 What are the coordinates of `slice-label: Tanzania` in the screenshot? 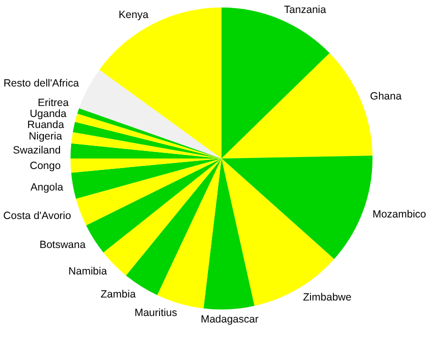 It's located at (305, 10).